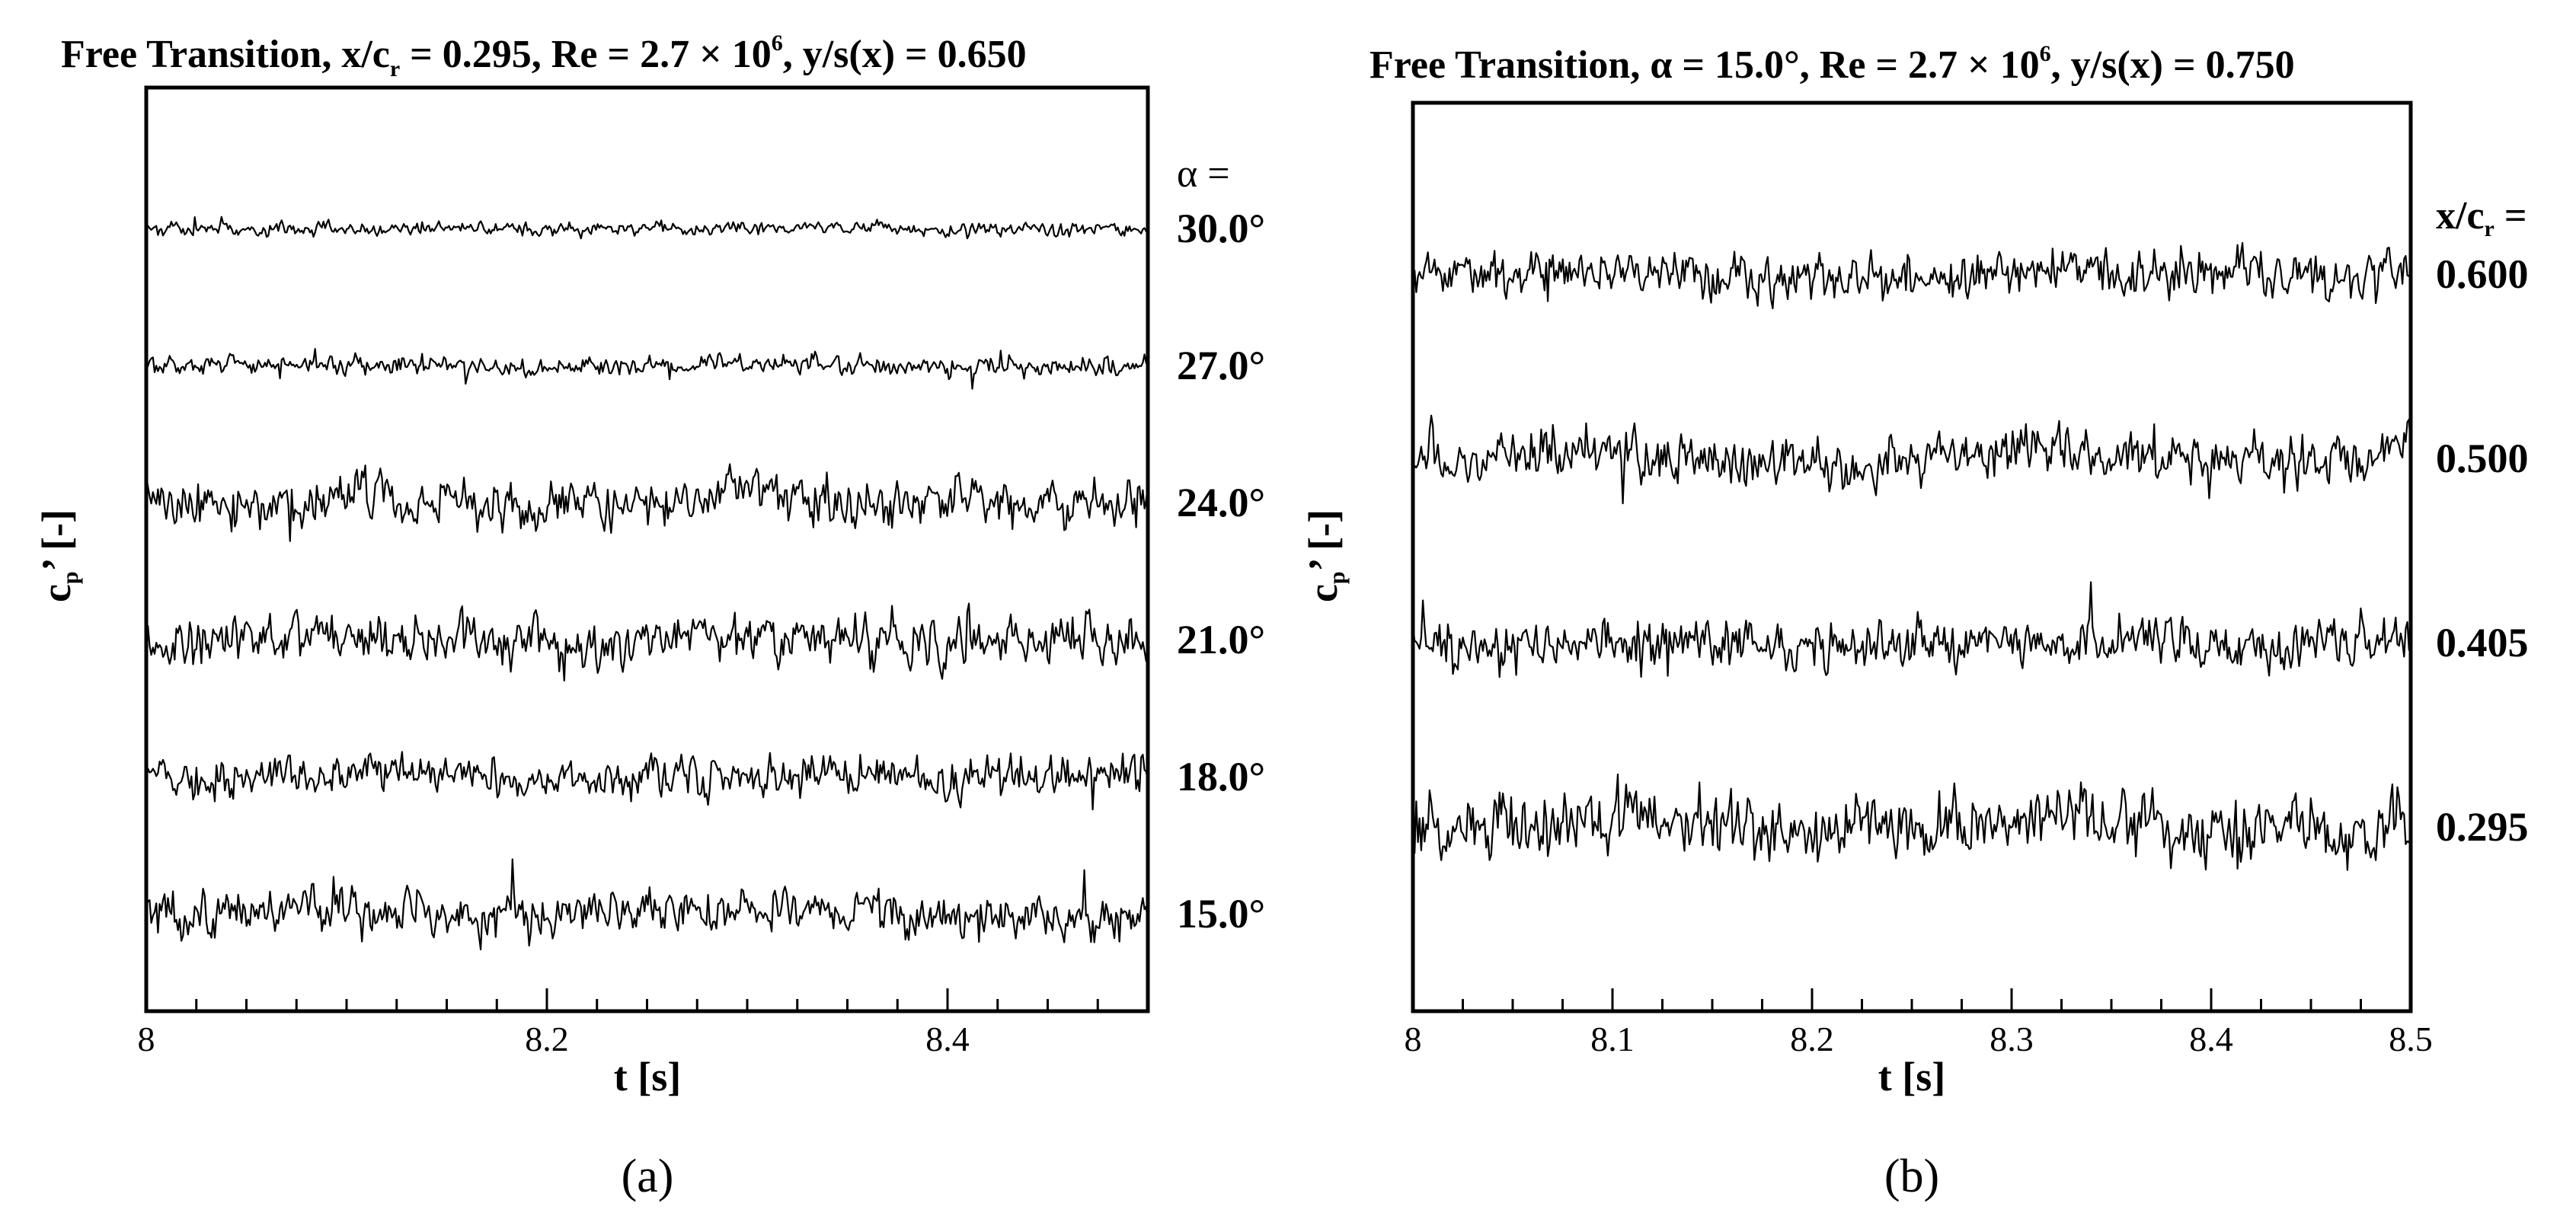 The width and height of the screenshot is (2576, 1216). I want to click on panel-a-ylabel-sub: p, so click(71, 577).